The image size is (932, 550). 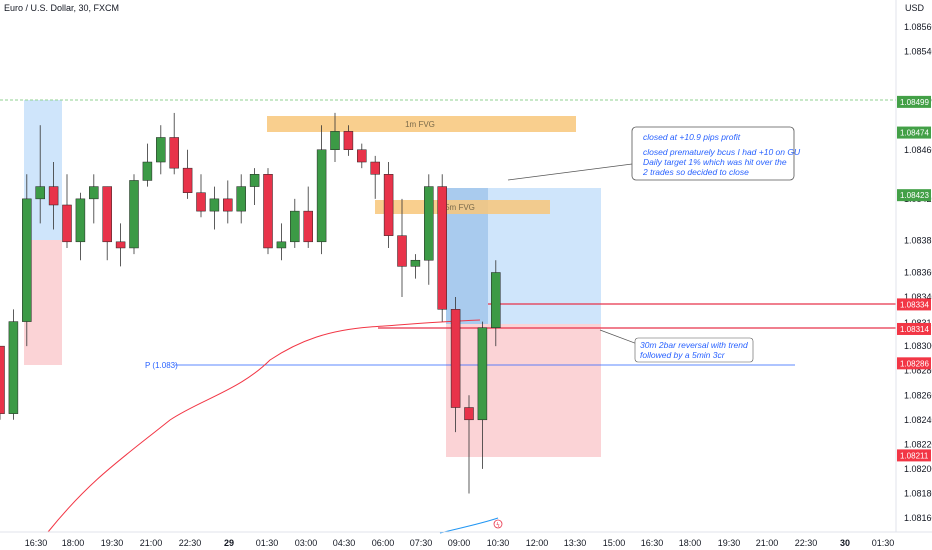 What do you see at coordinates (229, 543) in the screenshot?
I see `time-tick-label: 29` at bounding box center [229, 543].